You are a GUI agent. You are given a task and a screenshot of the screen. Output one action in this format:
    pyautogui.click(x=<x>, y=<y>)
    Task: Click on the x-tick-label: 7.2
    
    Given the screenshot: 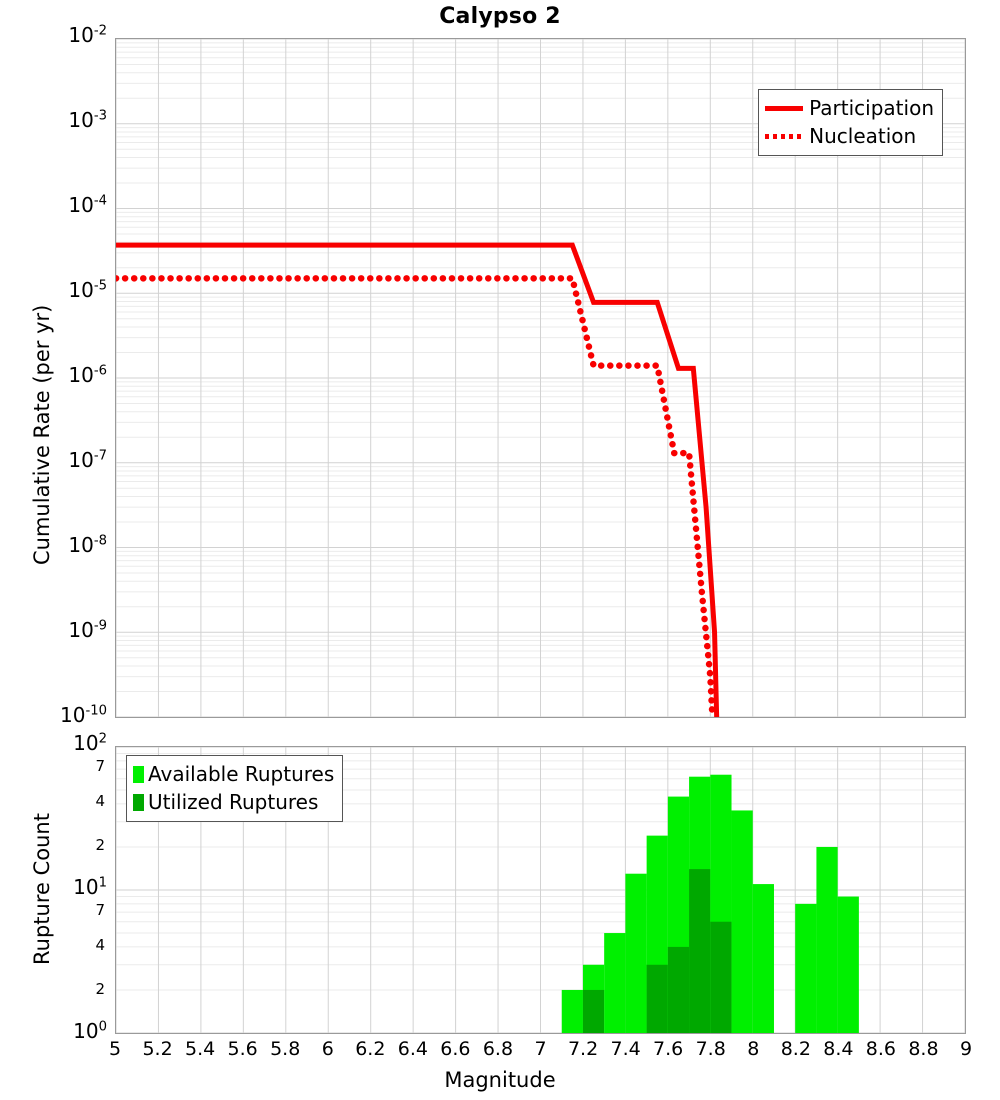 What is the action you would take?
    pyautogui.click(x=583, y=1049)
    